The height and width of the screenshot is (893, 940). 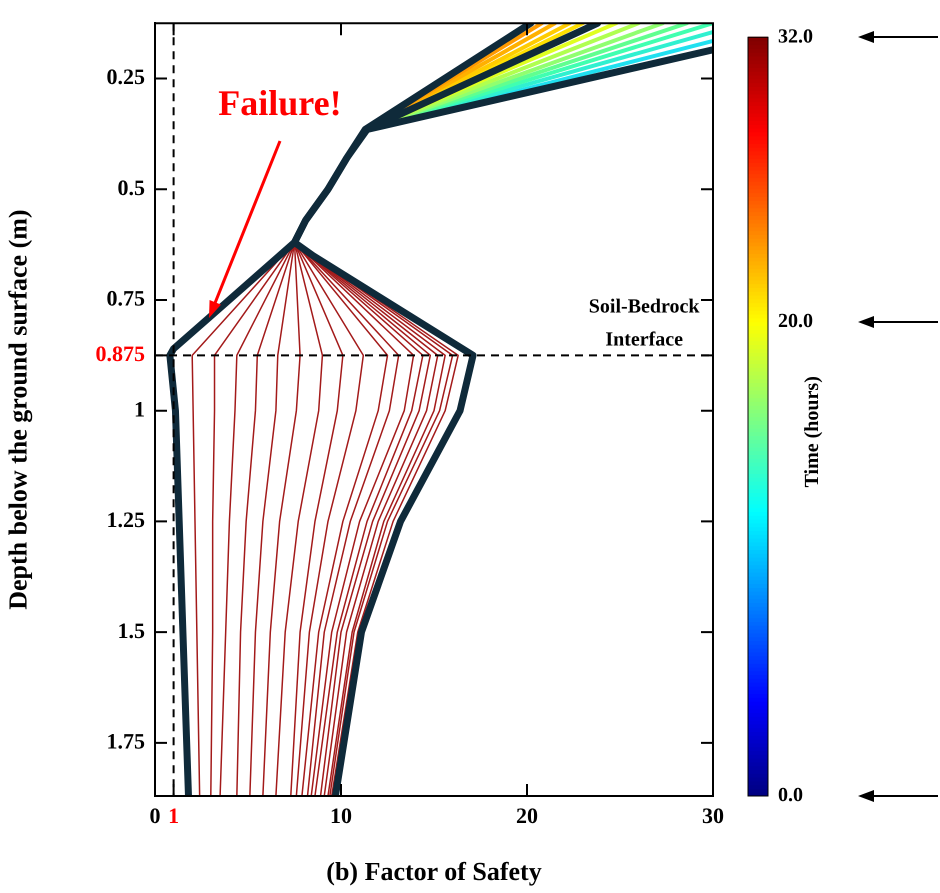 What do you see at coordinates (17, 409) in the screenshot?
I see `y-axis-title: Depth below the ground surface (m)` at bounding box center [17, 409].